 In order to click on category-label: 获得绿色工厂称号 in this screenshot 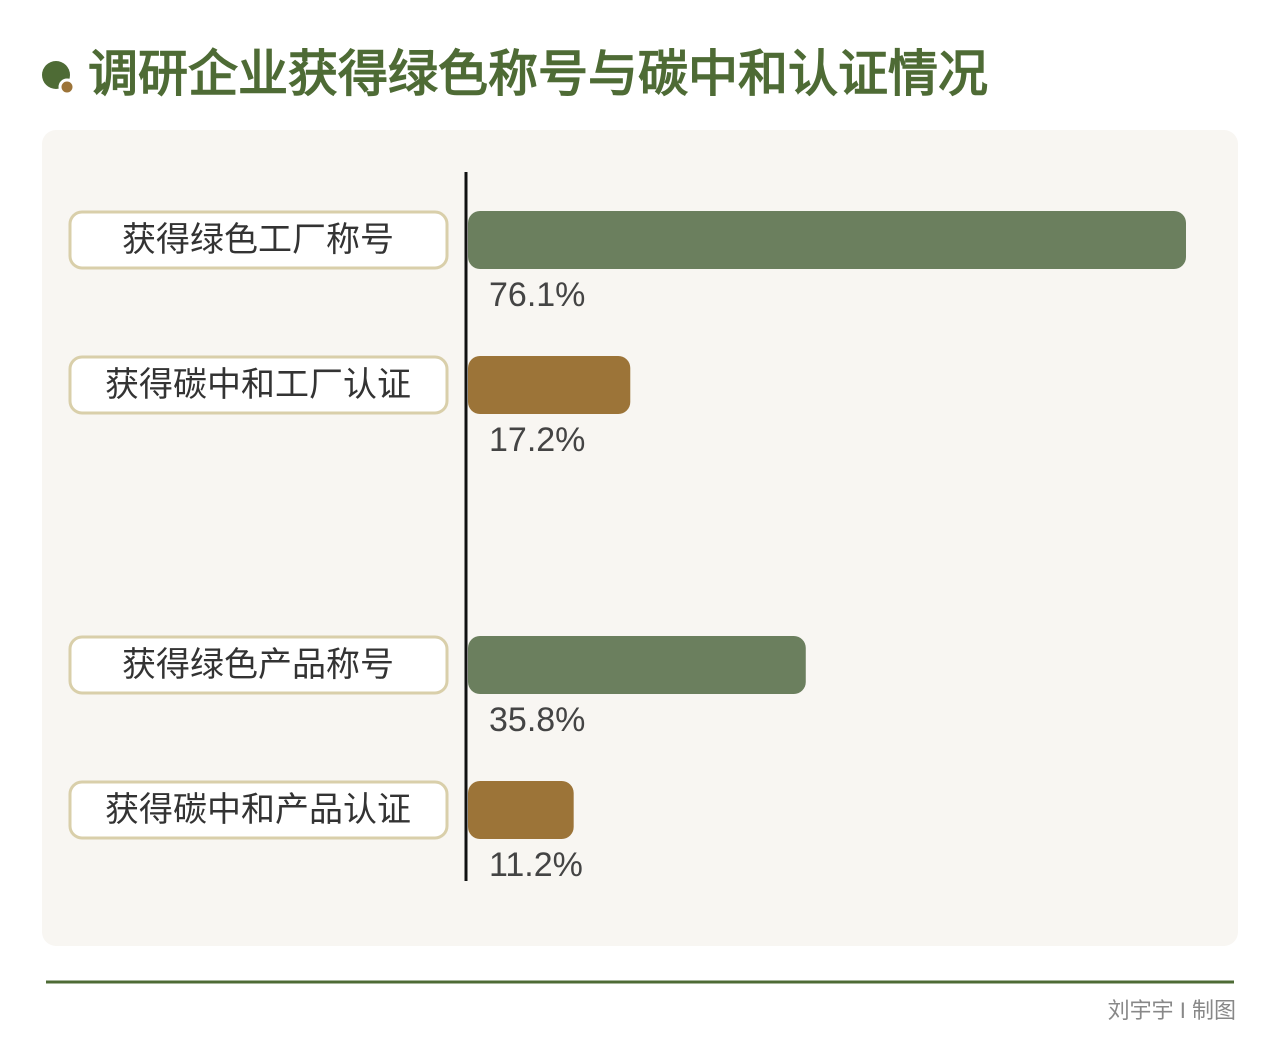, I will do `click(258, 240)`.